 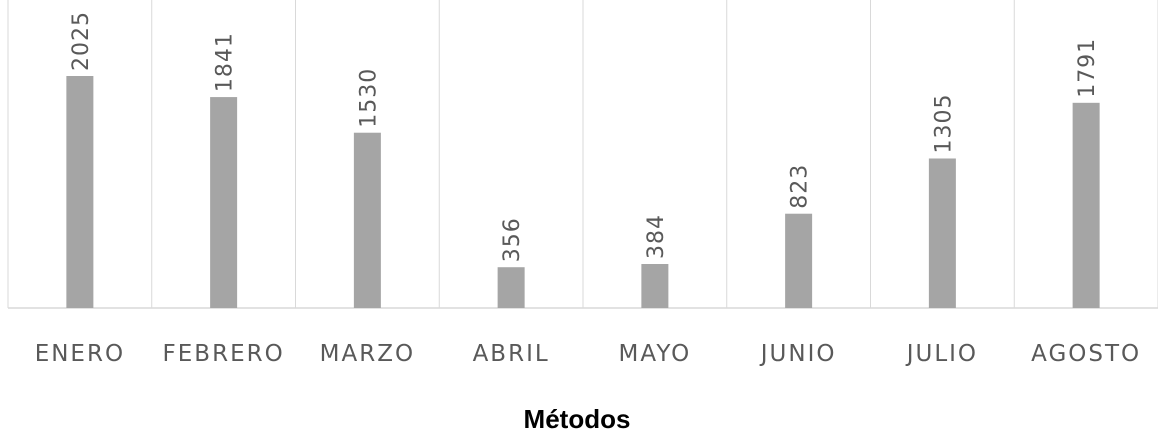 I want to click on category-label-marzo: MARZO, so click(x=367, y=354).